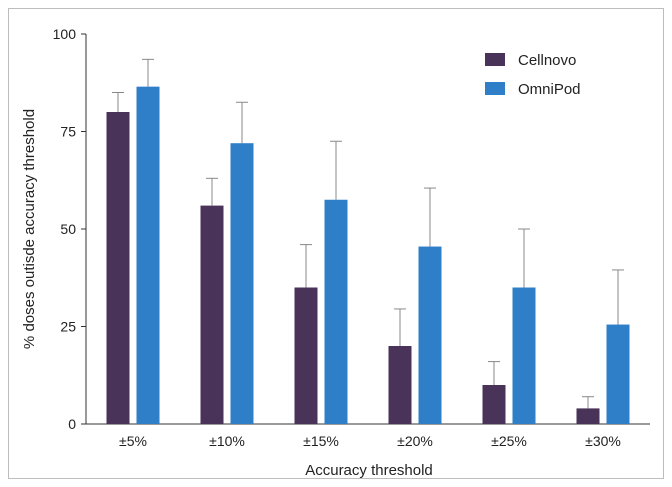  What do you see at coordinates (549, 89) in the screenshot?
I see `legend-label-omnipod: OmniPod` at bounding box center [549, 89].